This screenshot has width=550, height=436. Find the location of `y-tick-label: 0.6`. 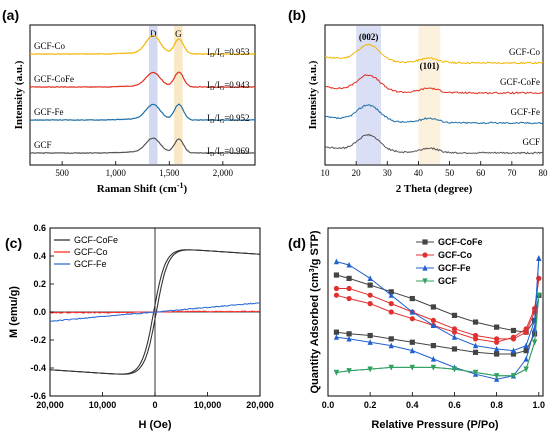

y-tick-label: 0.6 is located at coordinates (39, 228).